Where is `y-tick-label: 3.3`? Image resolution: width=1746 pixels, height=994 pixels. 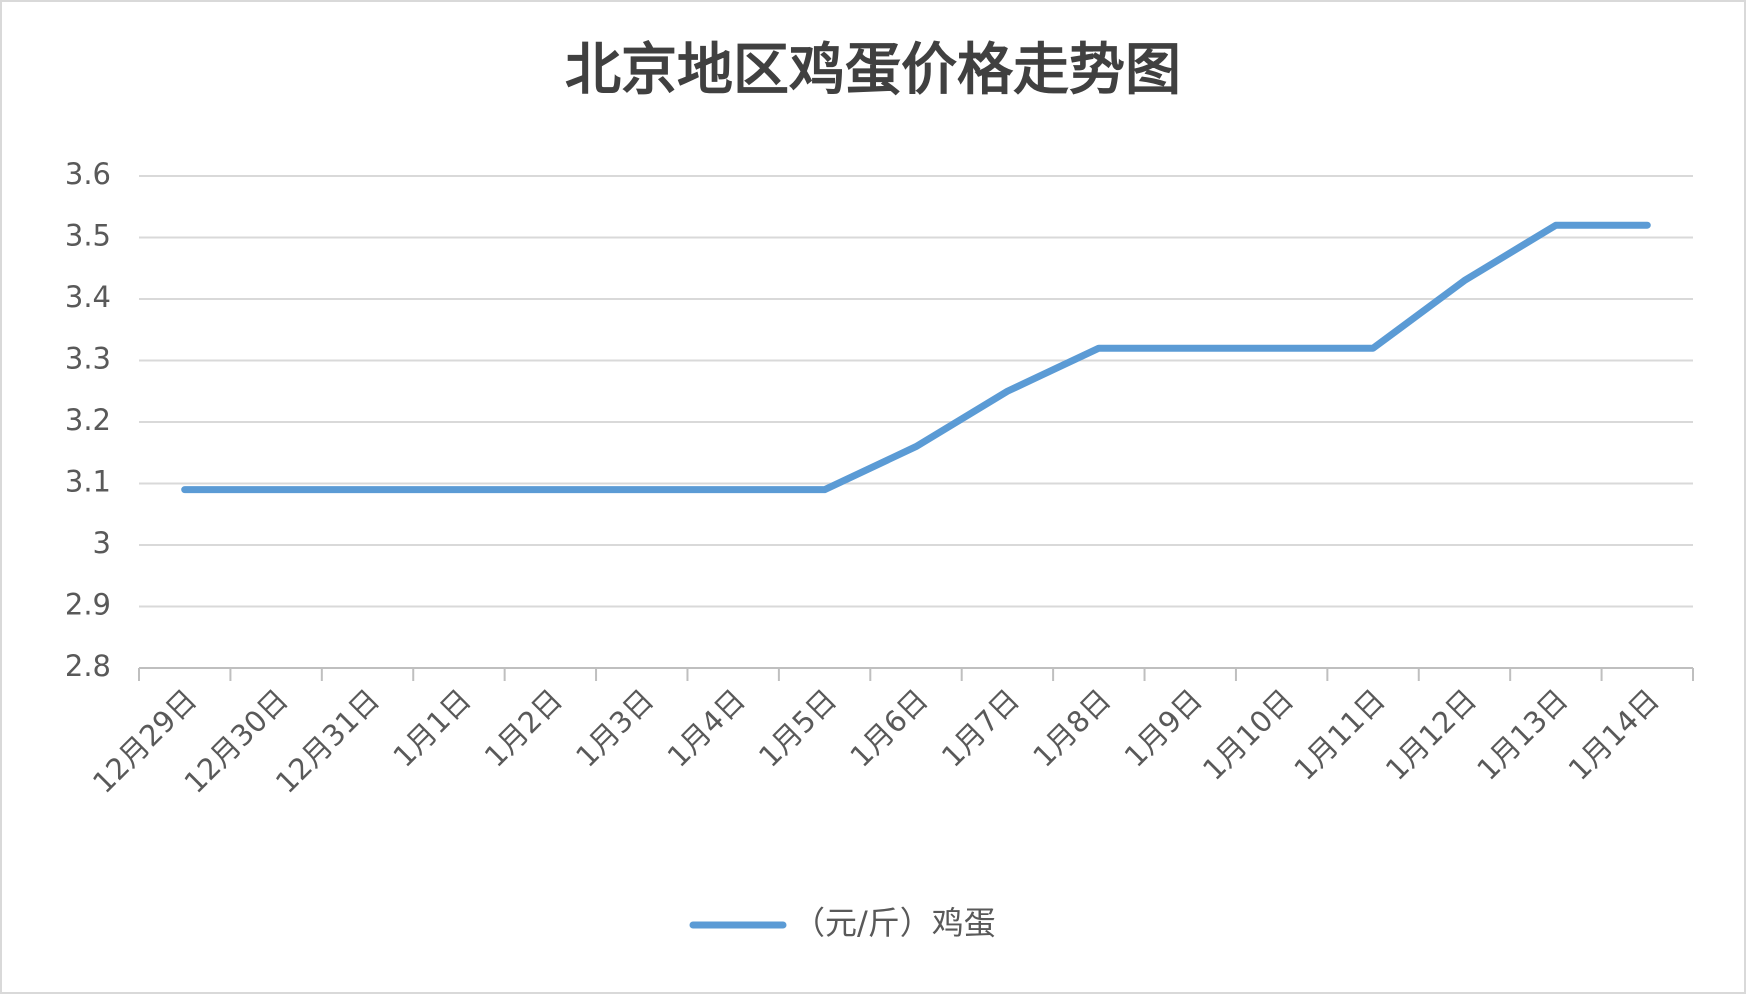
y-tick-label: 3.3 is located at coordinates (88, 359).